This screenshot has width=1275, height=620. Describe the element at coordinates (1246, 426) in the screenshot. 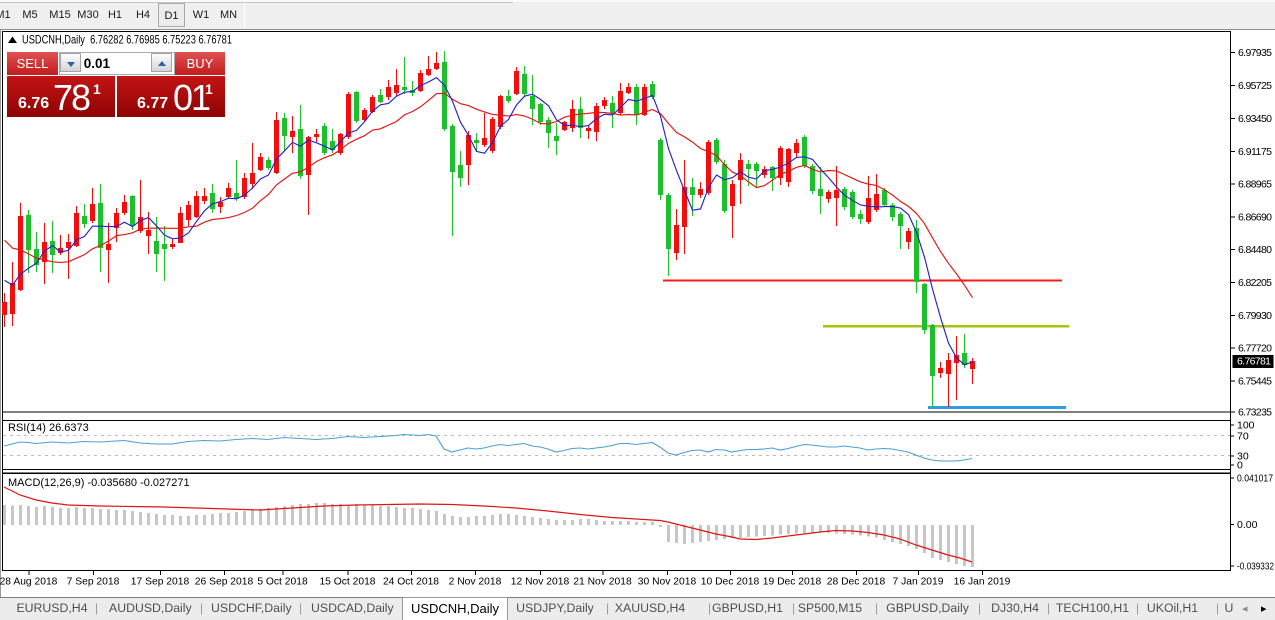

I see `svg-text: 100` at that location.